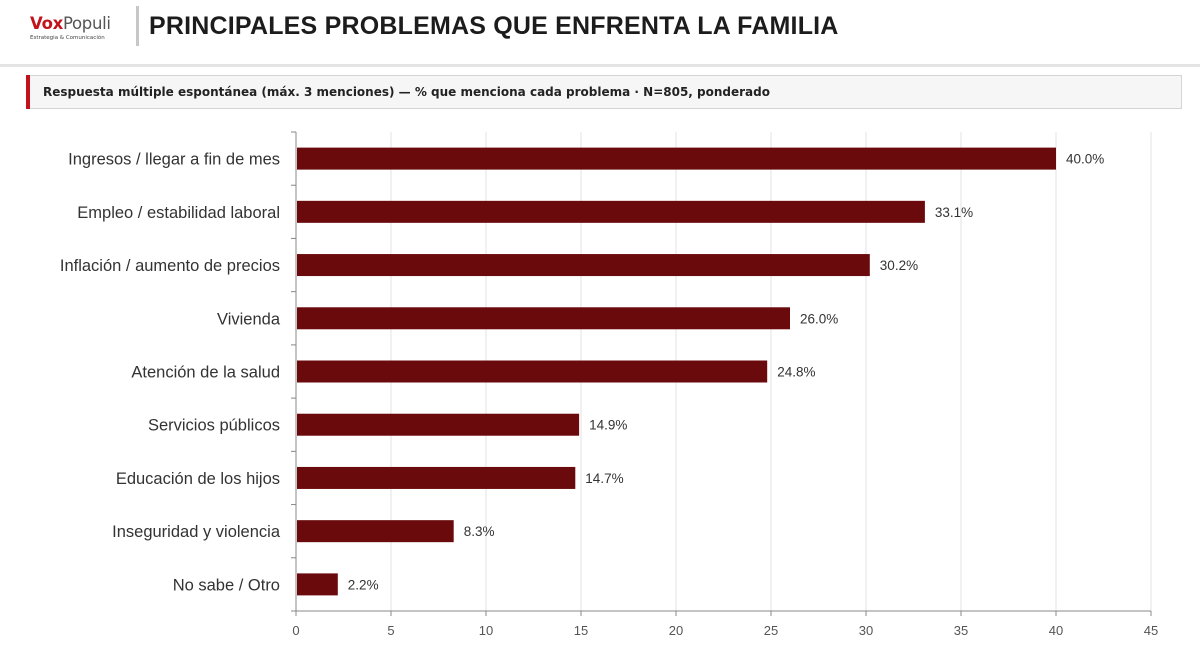 Image resolution: width=1200 pixels, height=650 pixels. I want to click on category-label-5: Servicios públicos, so click(214, 426).